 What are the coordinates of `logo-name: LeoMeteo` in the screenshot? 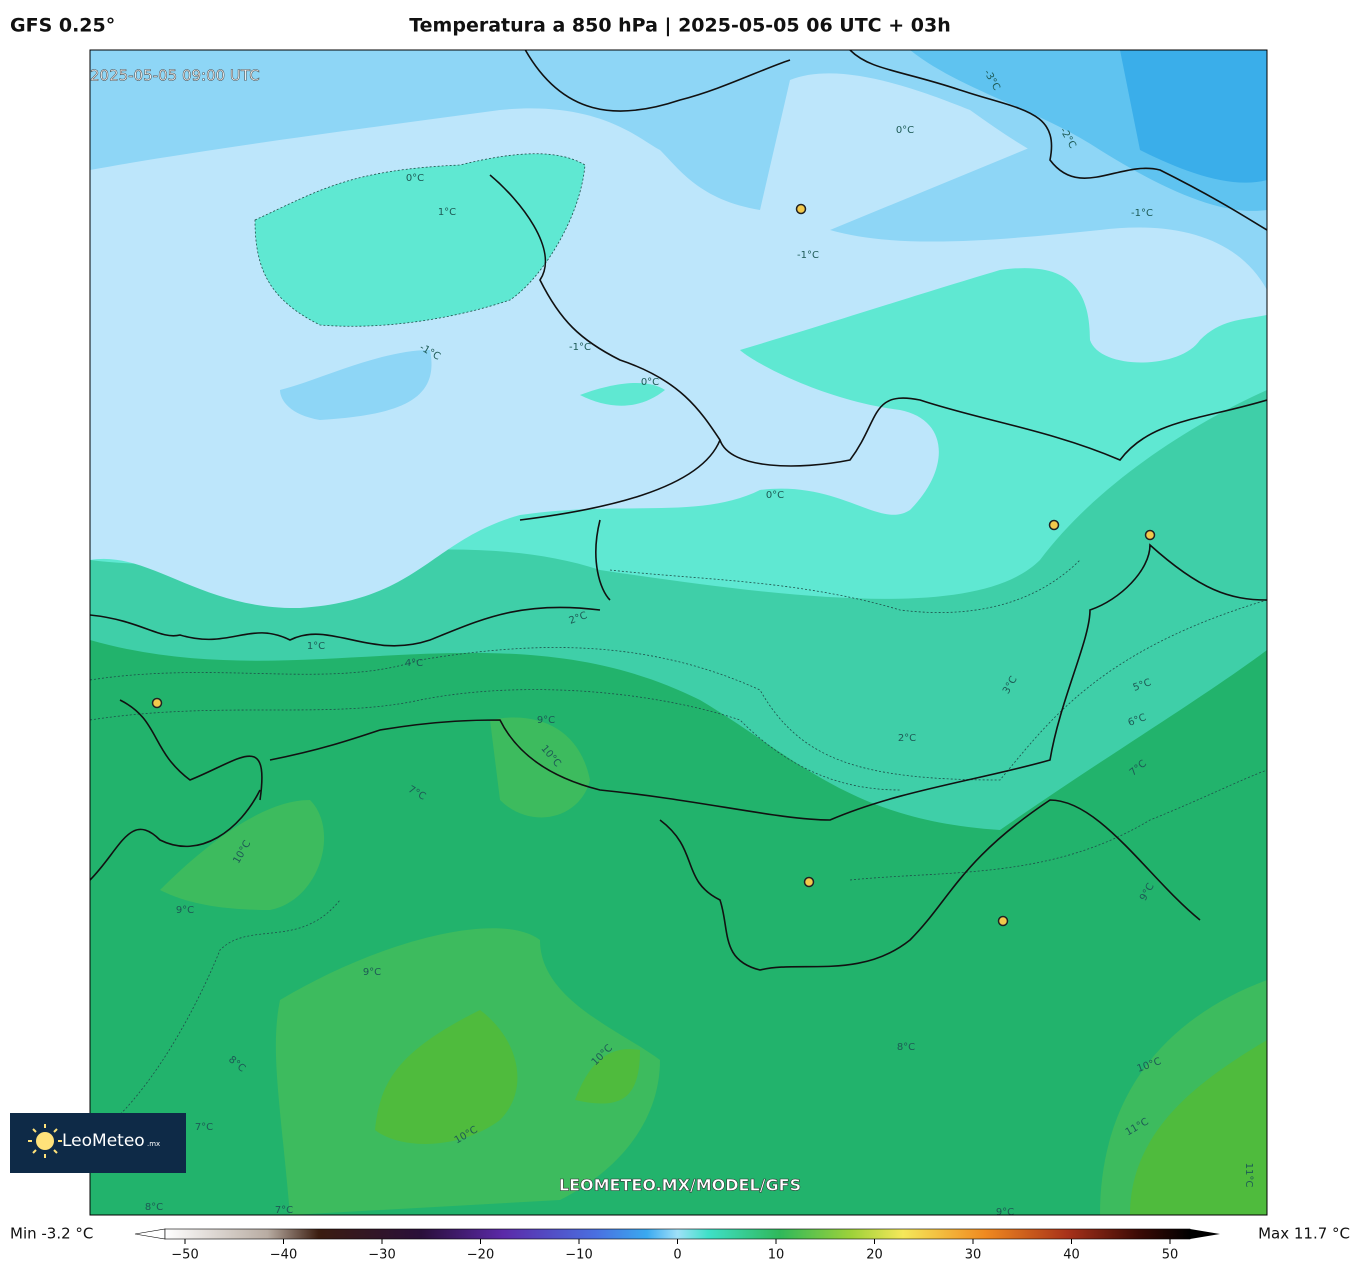 It's located at (103, 1141).